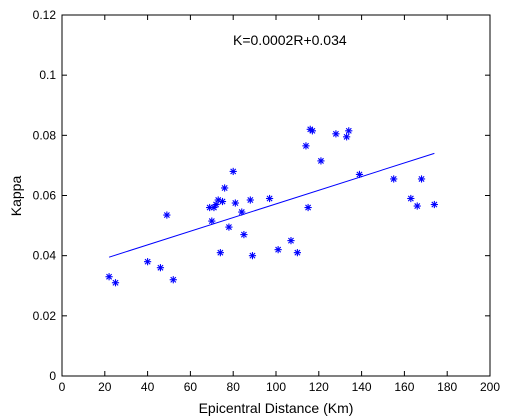 Image resolution: width=512 pixels, height=419 pixels. What do you see at coordinates (52, 376) in the screenshot?
I see `y-tick-label: 0` at bounding box center [52, 376].